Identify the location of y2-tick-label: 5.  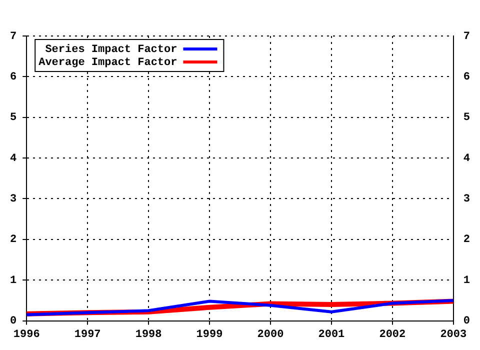
(466, 118).